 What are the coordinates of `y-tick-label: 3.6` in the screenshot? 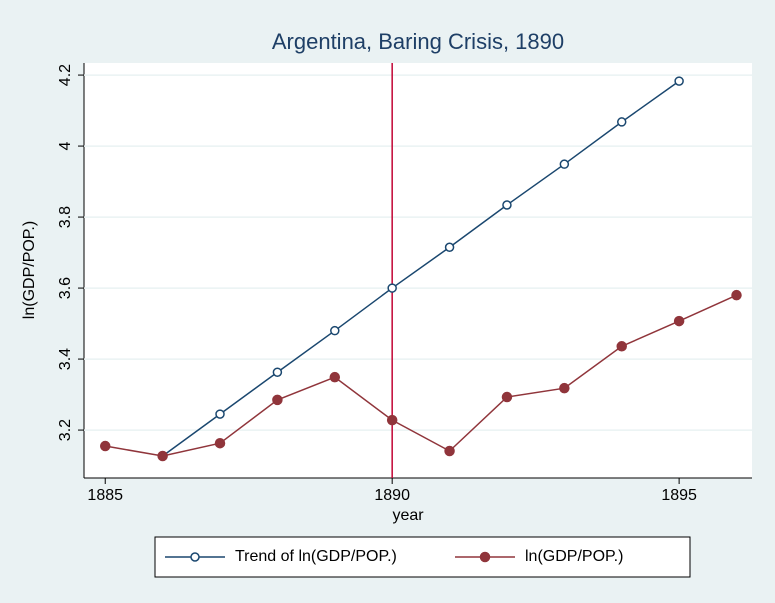 It's located at (65, 288).